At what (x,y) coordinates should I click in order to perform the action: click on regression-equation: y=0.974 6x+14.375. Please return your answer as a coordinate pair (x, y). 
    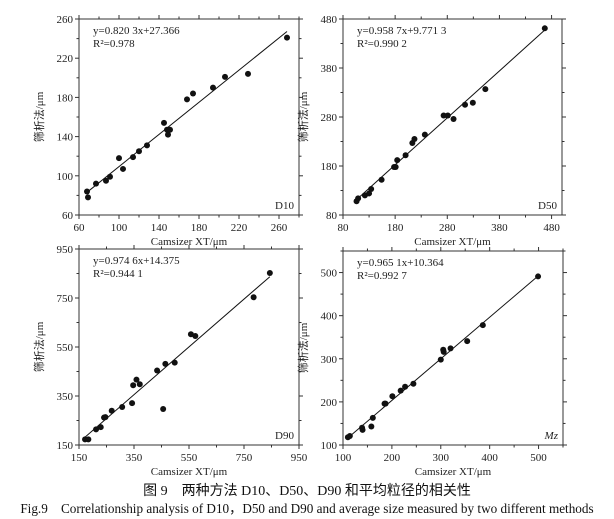
    Looking at the image, I should click on (136, 261).